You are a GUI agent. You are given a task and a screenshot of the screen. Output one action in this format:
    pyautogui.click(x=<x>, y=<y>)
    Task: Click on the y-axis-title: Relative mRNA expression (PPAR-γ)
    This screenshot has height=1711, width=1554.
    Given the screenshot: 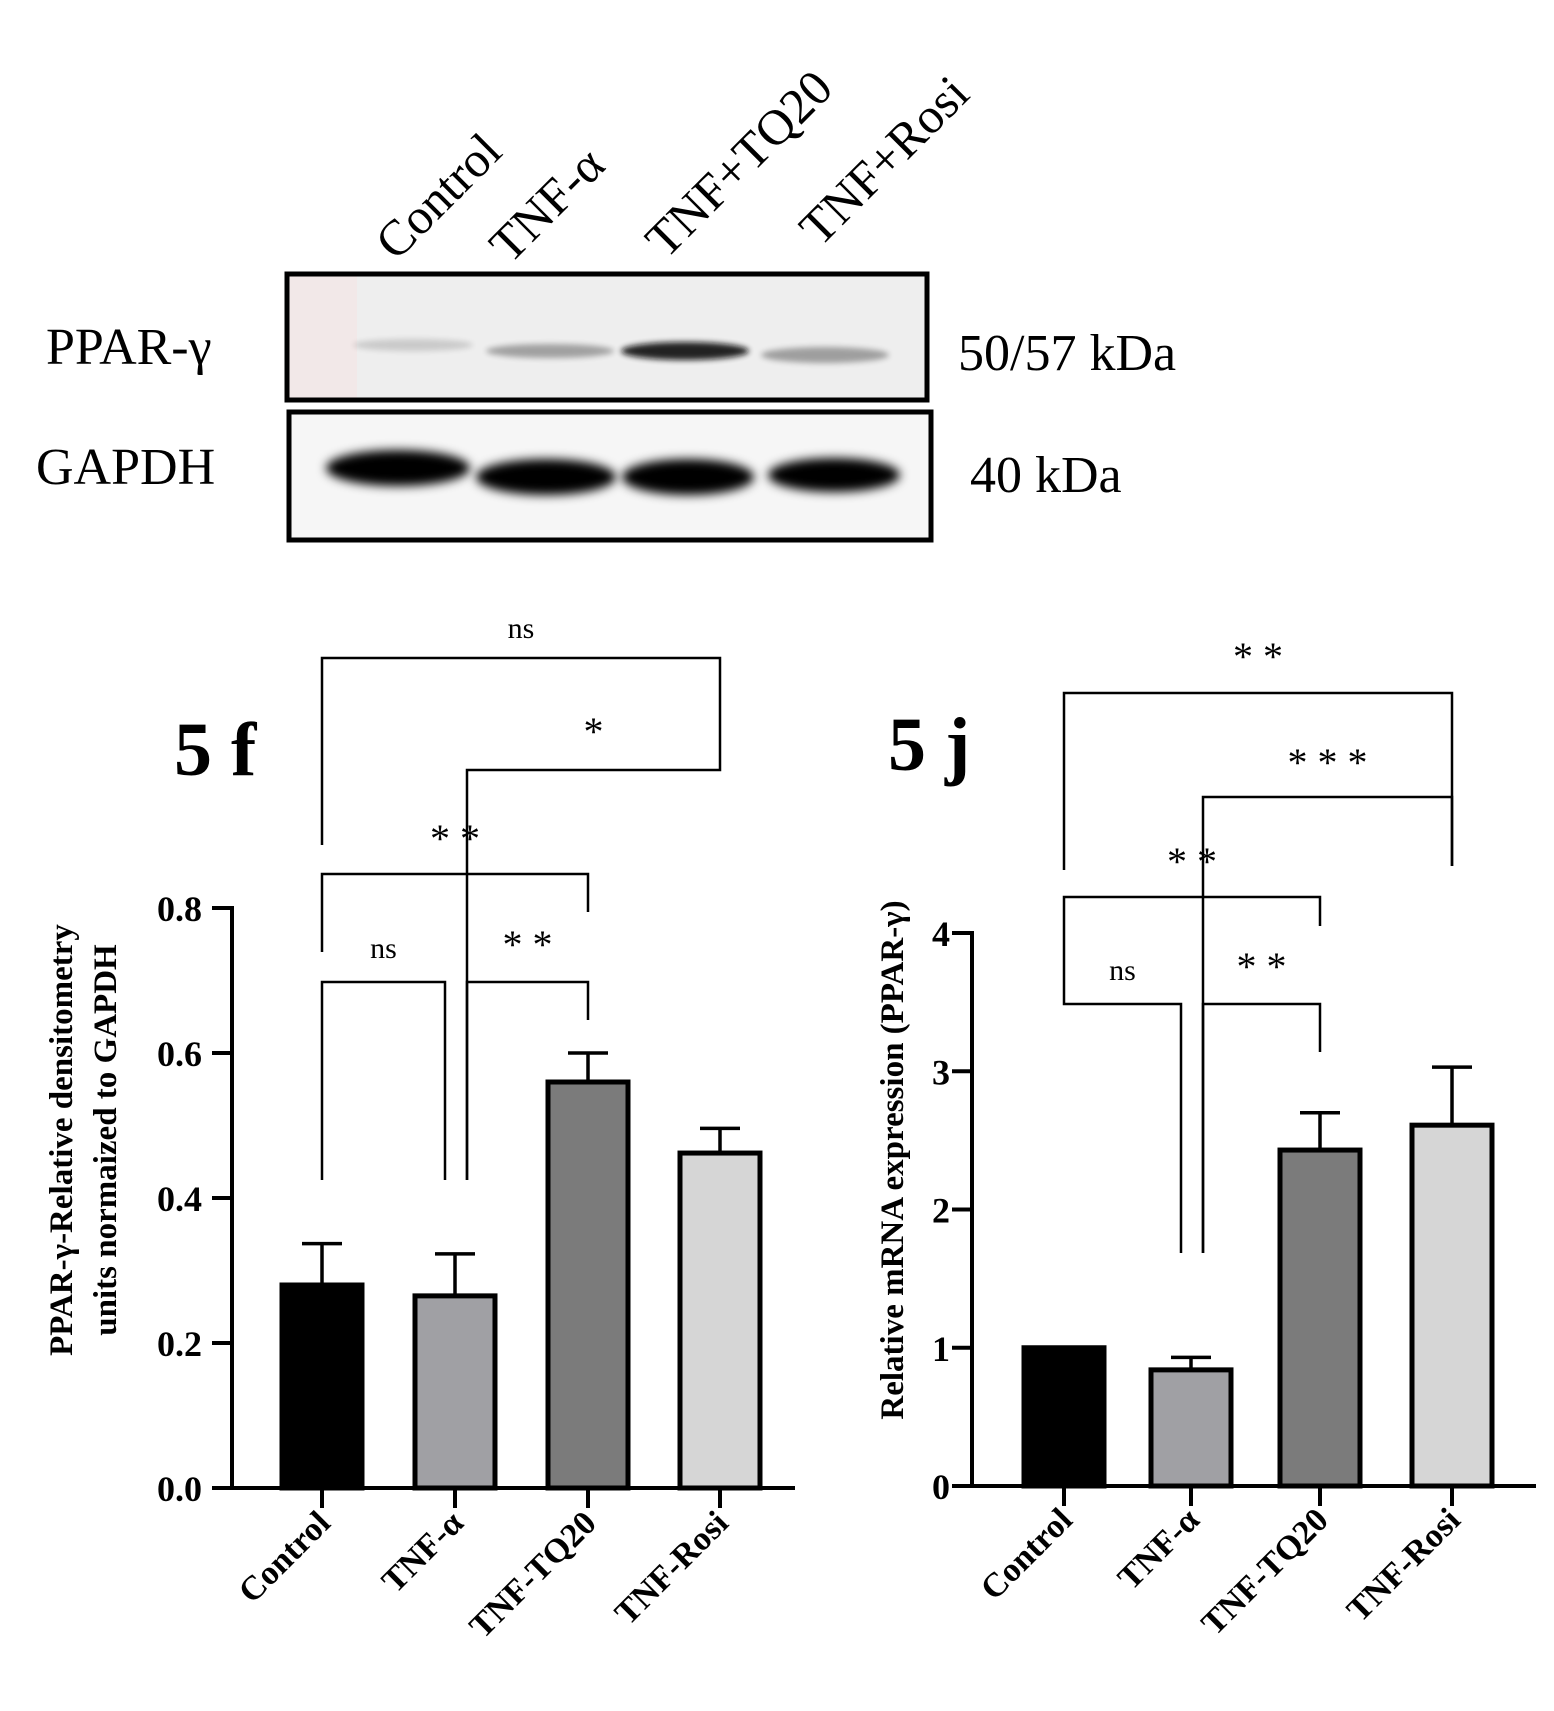 What is the action you would take?
    pyautogui.click(x=893, y=1159)
    